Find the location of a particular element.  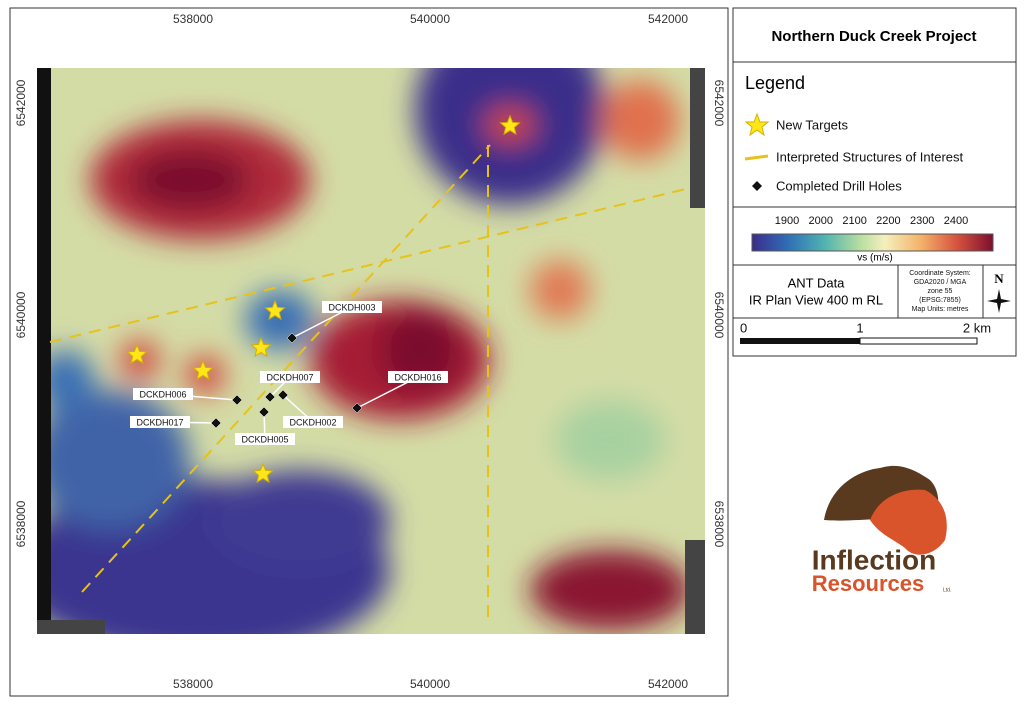

colorbar-tick: 2100 is located at coordinates (854, 221).